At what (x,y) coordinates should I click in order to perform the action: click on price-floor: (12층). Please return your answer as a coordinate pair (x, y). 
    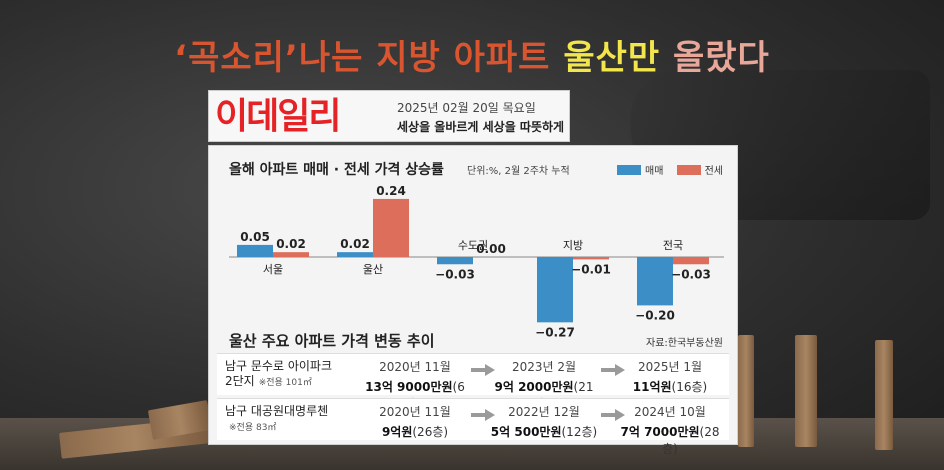
    Looking at the image, I should click on (579, 432).